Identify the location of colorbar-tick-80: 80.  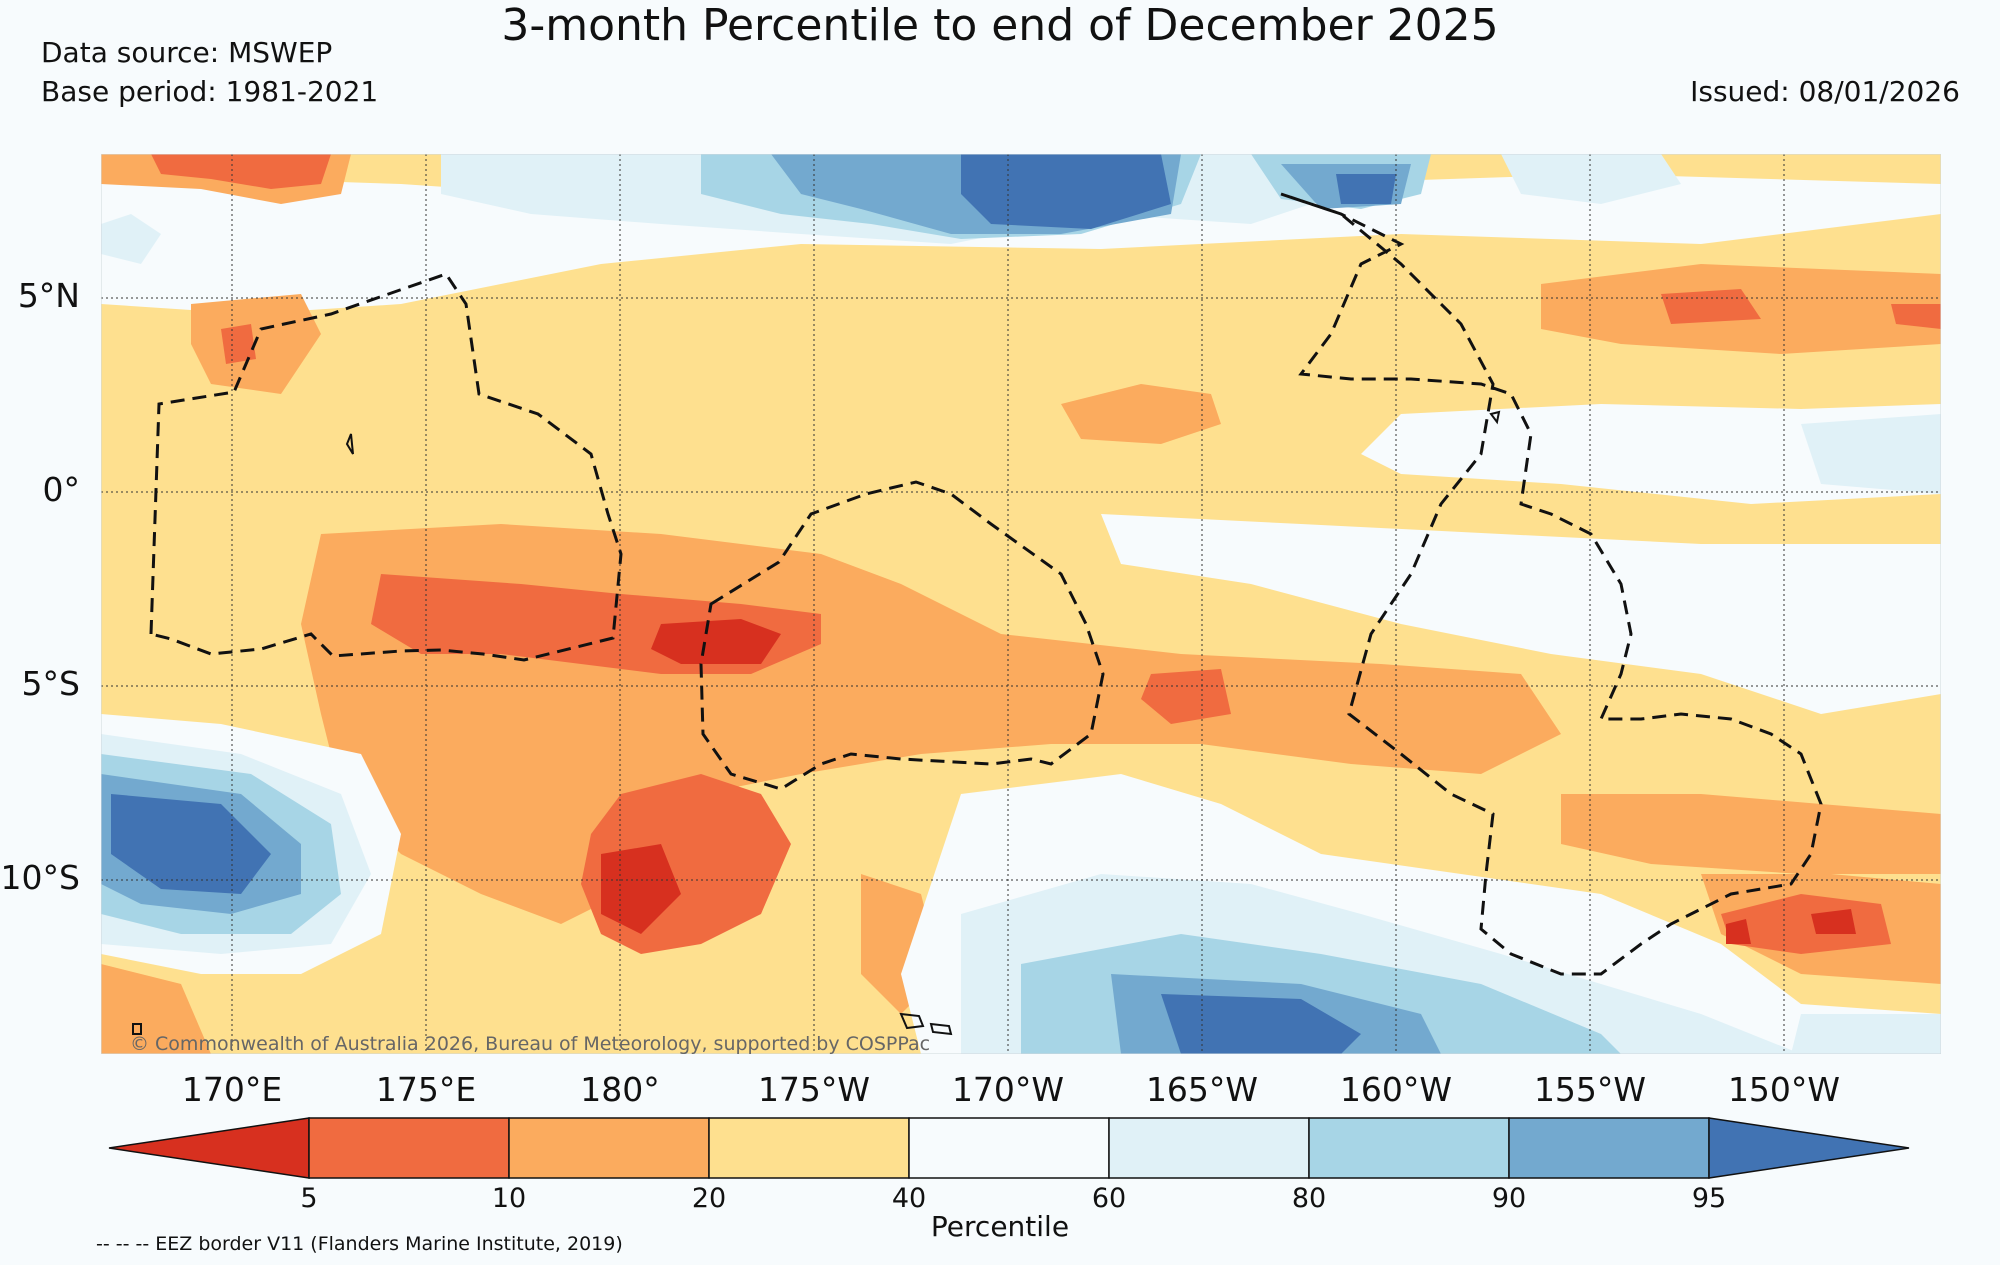
(1309, 1198).